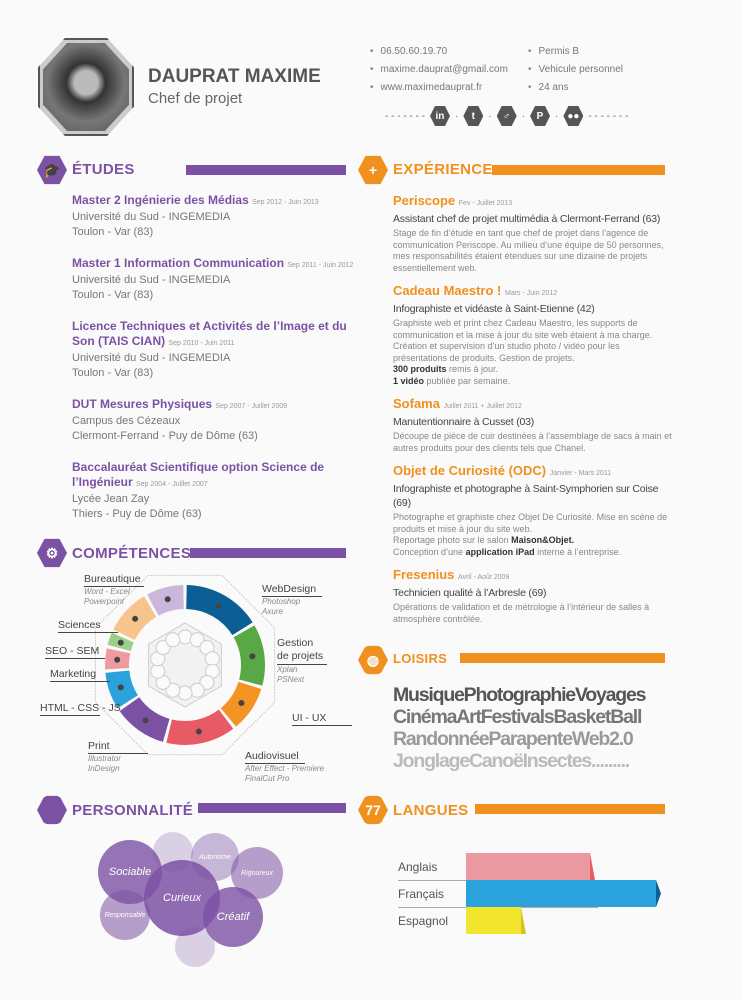 This screenshot has width=742, height=1000. What do you see at coordinates (234, 76) in the screenshot?
I see `full-name: DAUPRAT MAXIME` at bounding box center [234, 76].